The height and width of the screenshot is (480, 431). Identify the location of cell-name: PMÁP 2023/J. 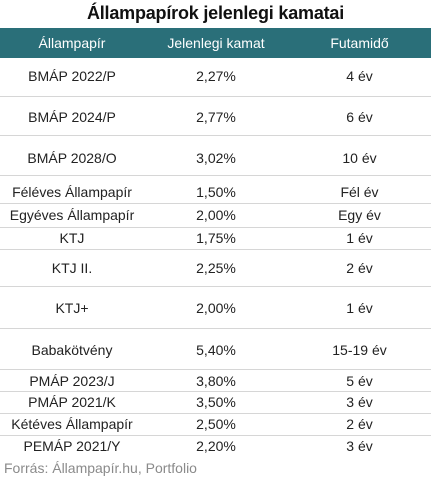
(72, 381).